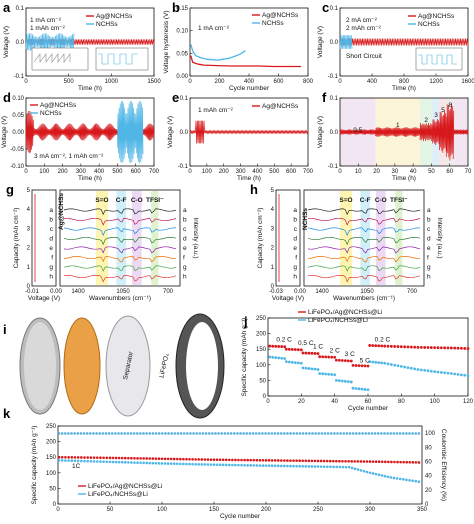  I want to click on rate-label: 3, so click(436, 115).